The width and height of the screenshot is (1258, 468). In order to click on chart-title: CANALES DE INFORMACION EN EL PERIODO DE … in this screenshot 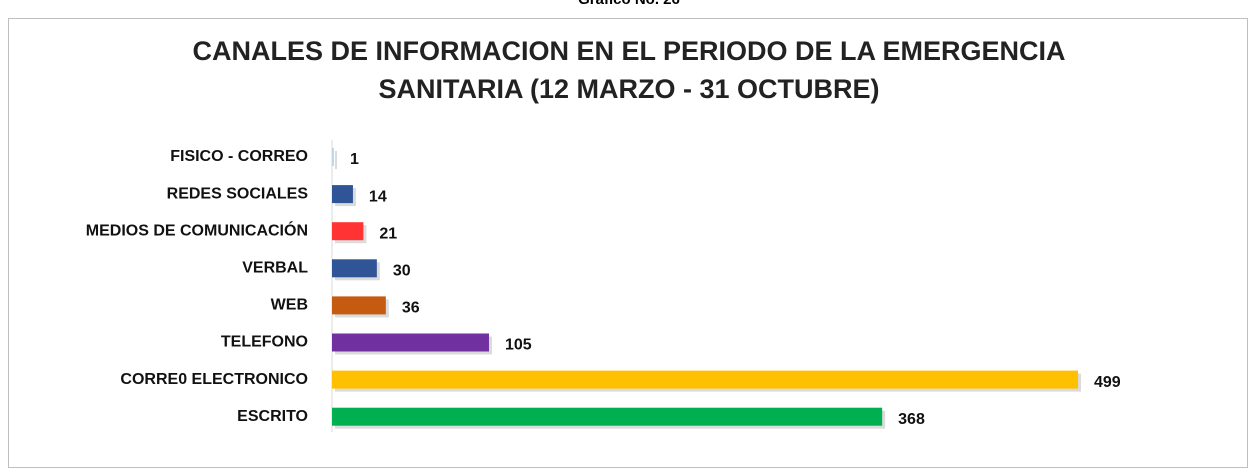, I will do `click(629, 70)`.